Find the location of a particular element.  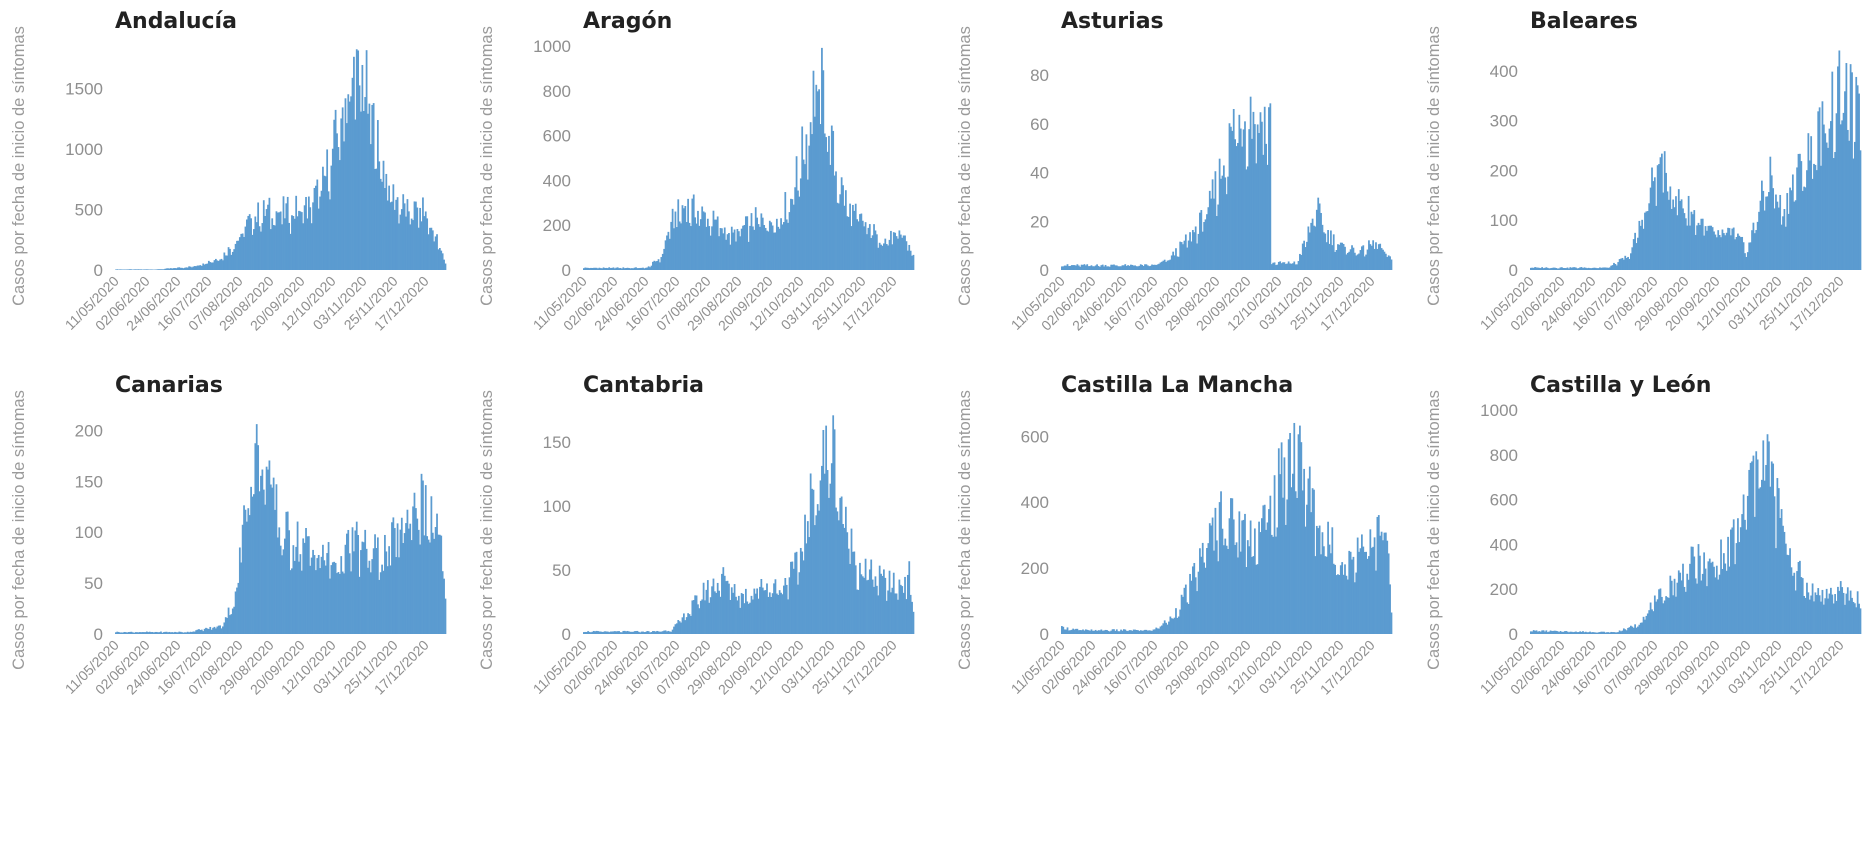

chart-title: Andalucía is located at coordinates (176, 21).